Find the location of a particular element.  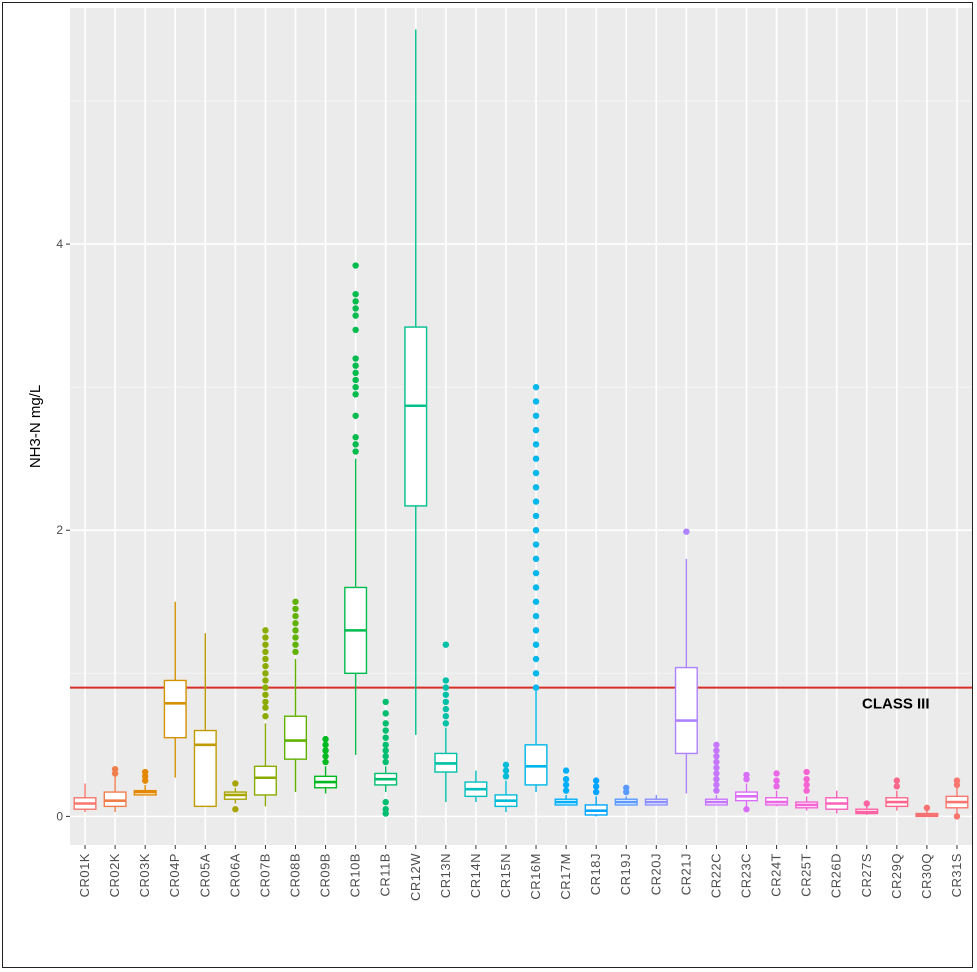

boxplot-CR04P is located at coordinates (175, 689).